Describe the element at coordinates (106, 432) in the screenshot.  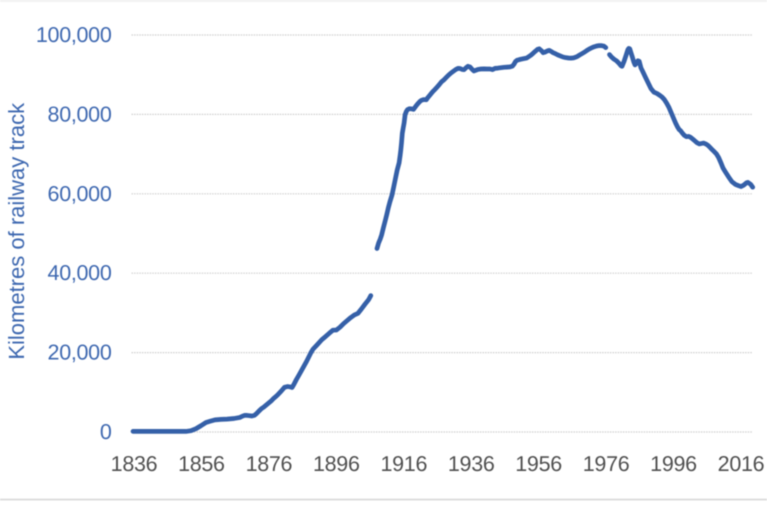
I see `svg-text: 0` at that location.